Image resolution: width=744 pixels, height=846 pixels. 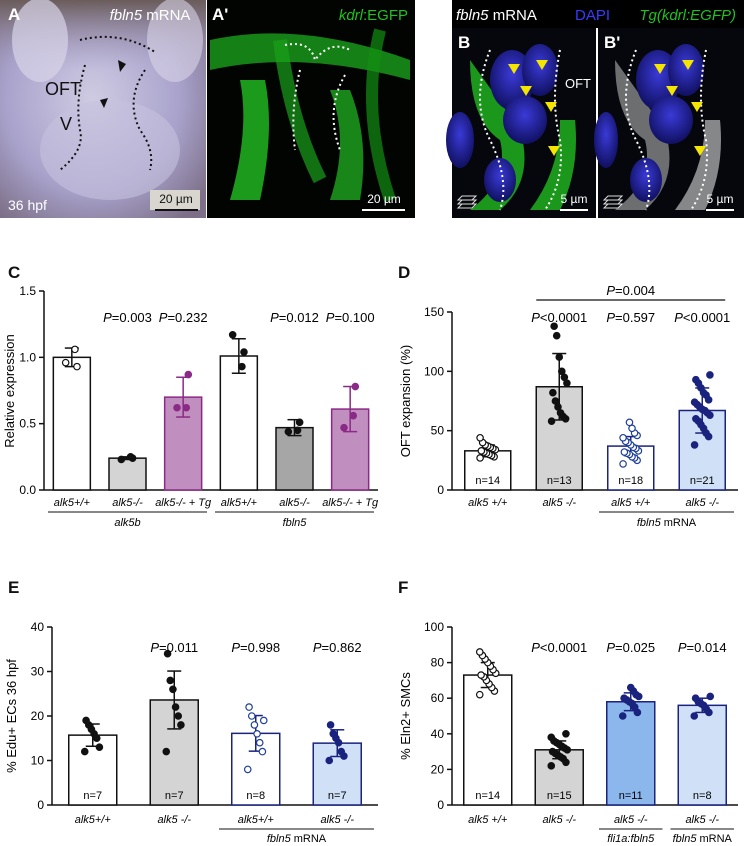 I want to click on p-value-number: =0.862, so click(x=342, y=647).